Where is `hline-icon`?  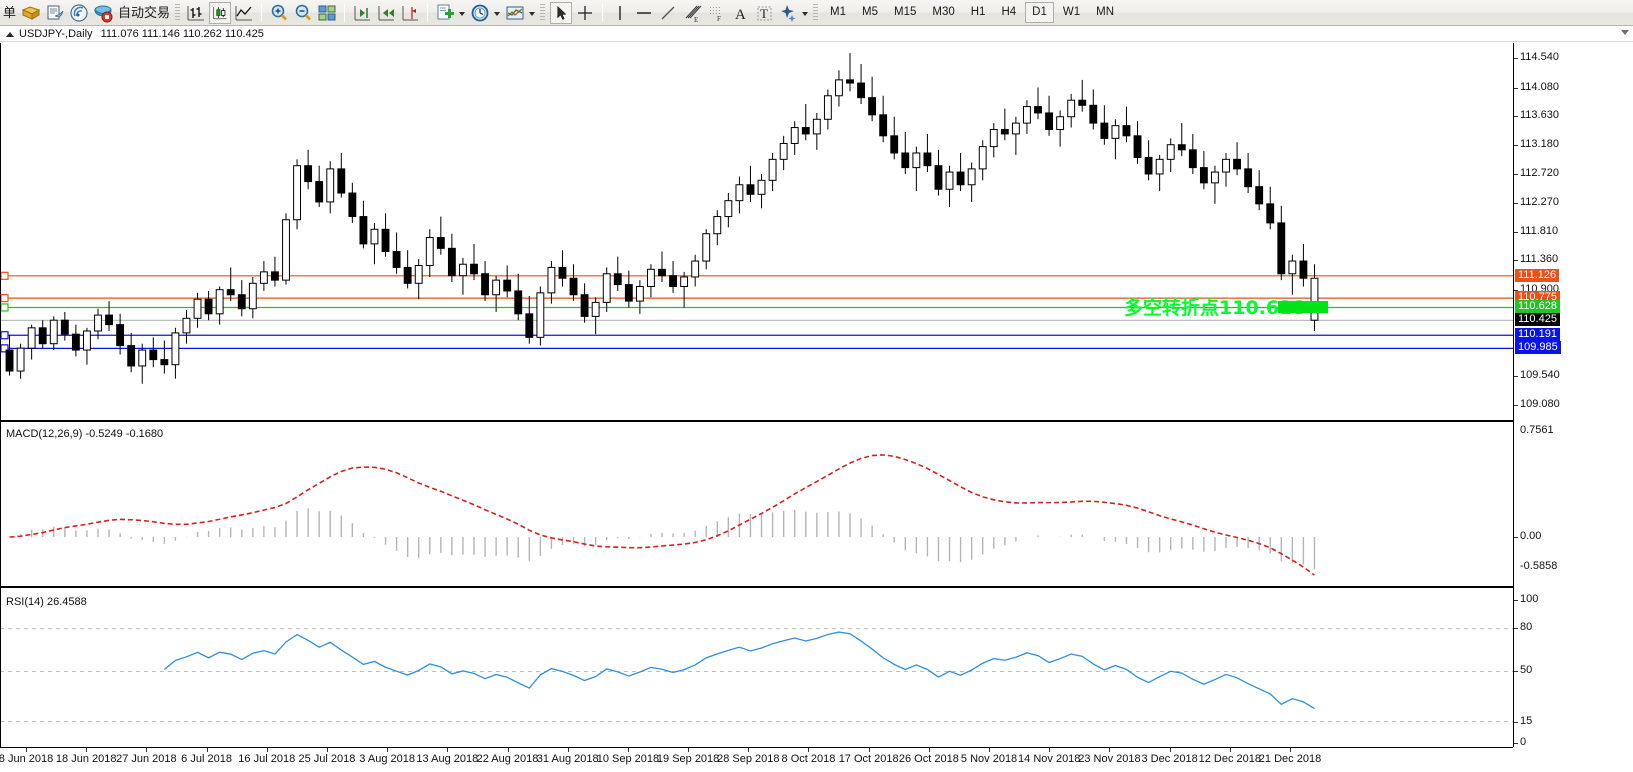
hline-icon is located at coordinates (644, 13).